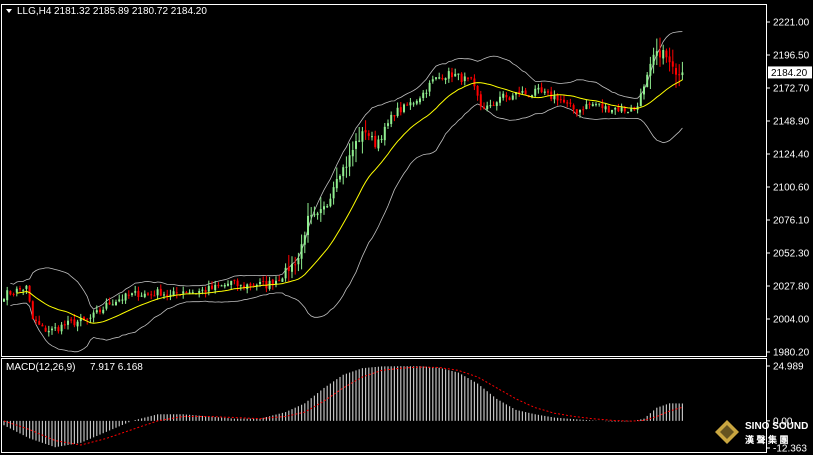  What do you see at coordinates (9, 11) in the screenshot?
I see `dropdown-triangle-icon` at bounding box center [9, 11].